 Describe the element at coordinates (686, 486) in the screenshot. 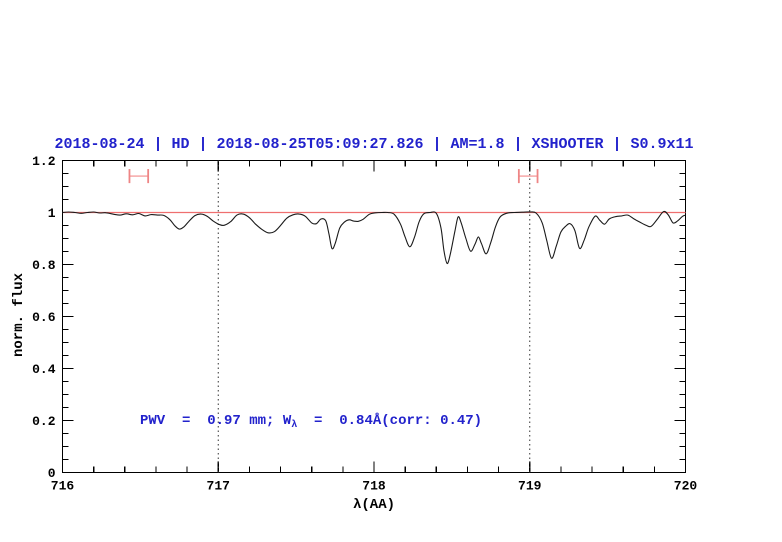

I see `x-tick-label-720: 720` at that location.